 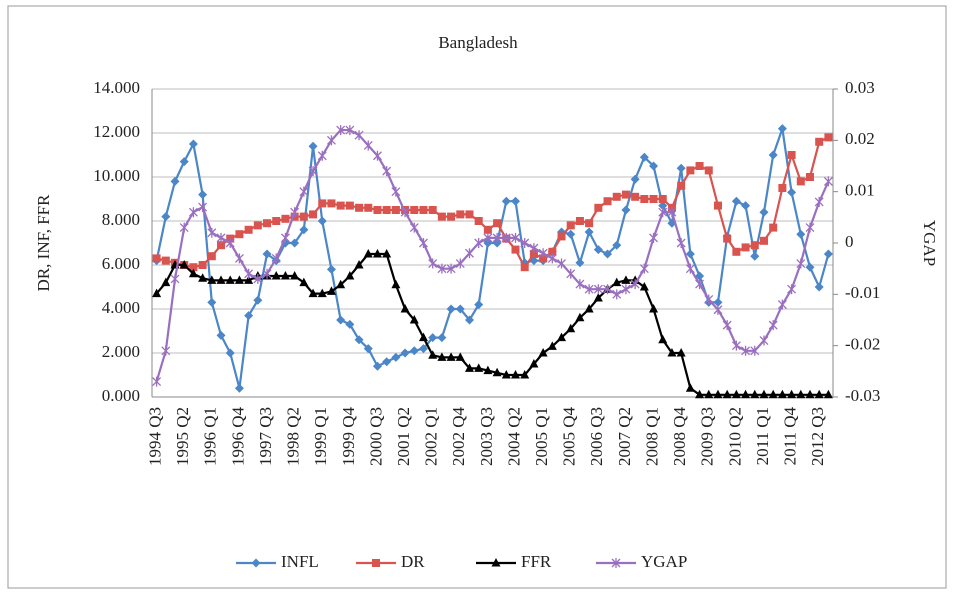 I want to click on x-tick-label: 2012 Q3, so click(x=817, y=436).